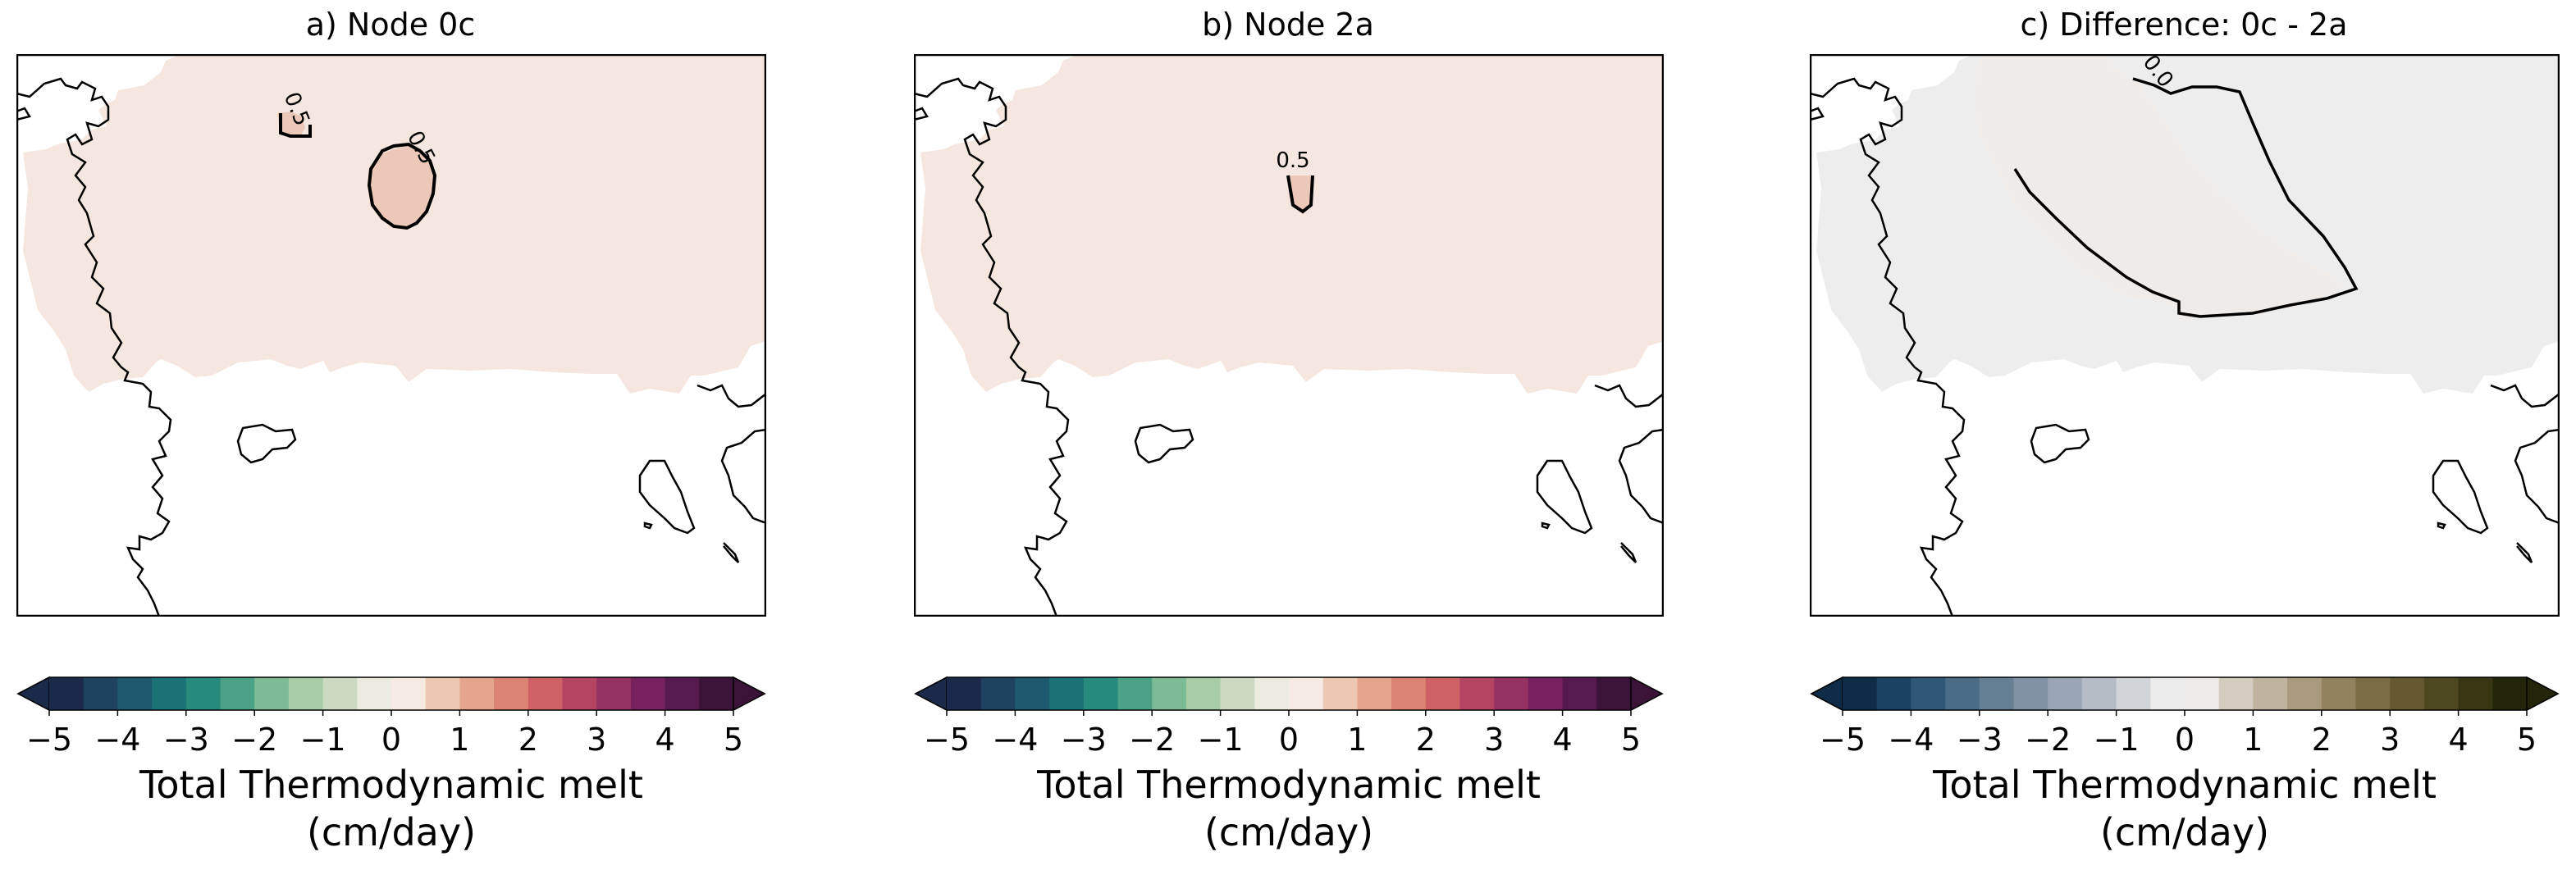  Describe the element at coordinates (391, 808) in the screenshot. I see `colorbar-label-a: Total Thermodynamic melt (cm/day)` at that location.